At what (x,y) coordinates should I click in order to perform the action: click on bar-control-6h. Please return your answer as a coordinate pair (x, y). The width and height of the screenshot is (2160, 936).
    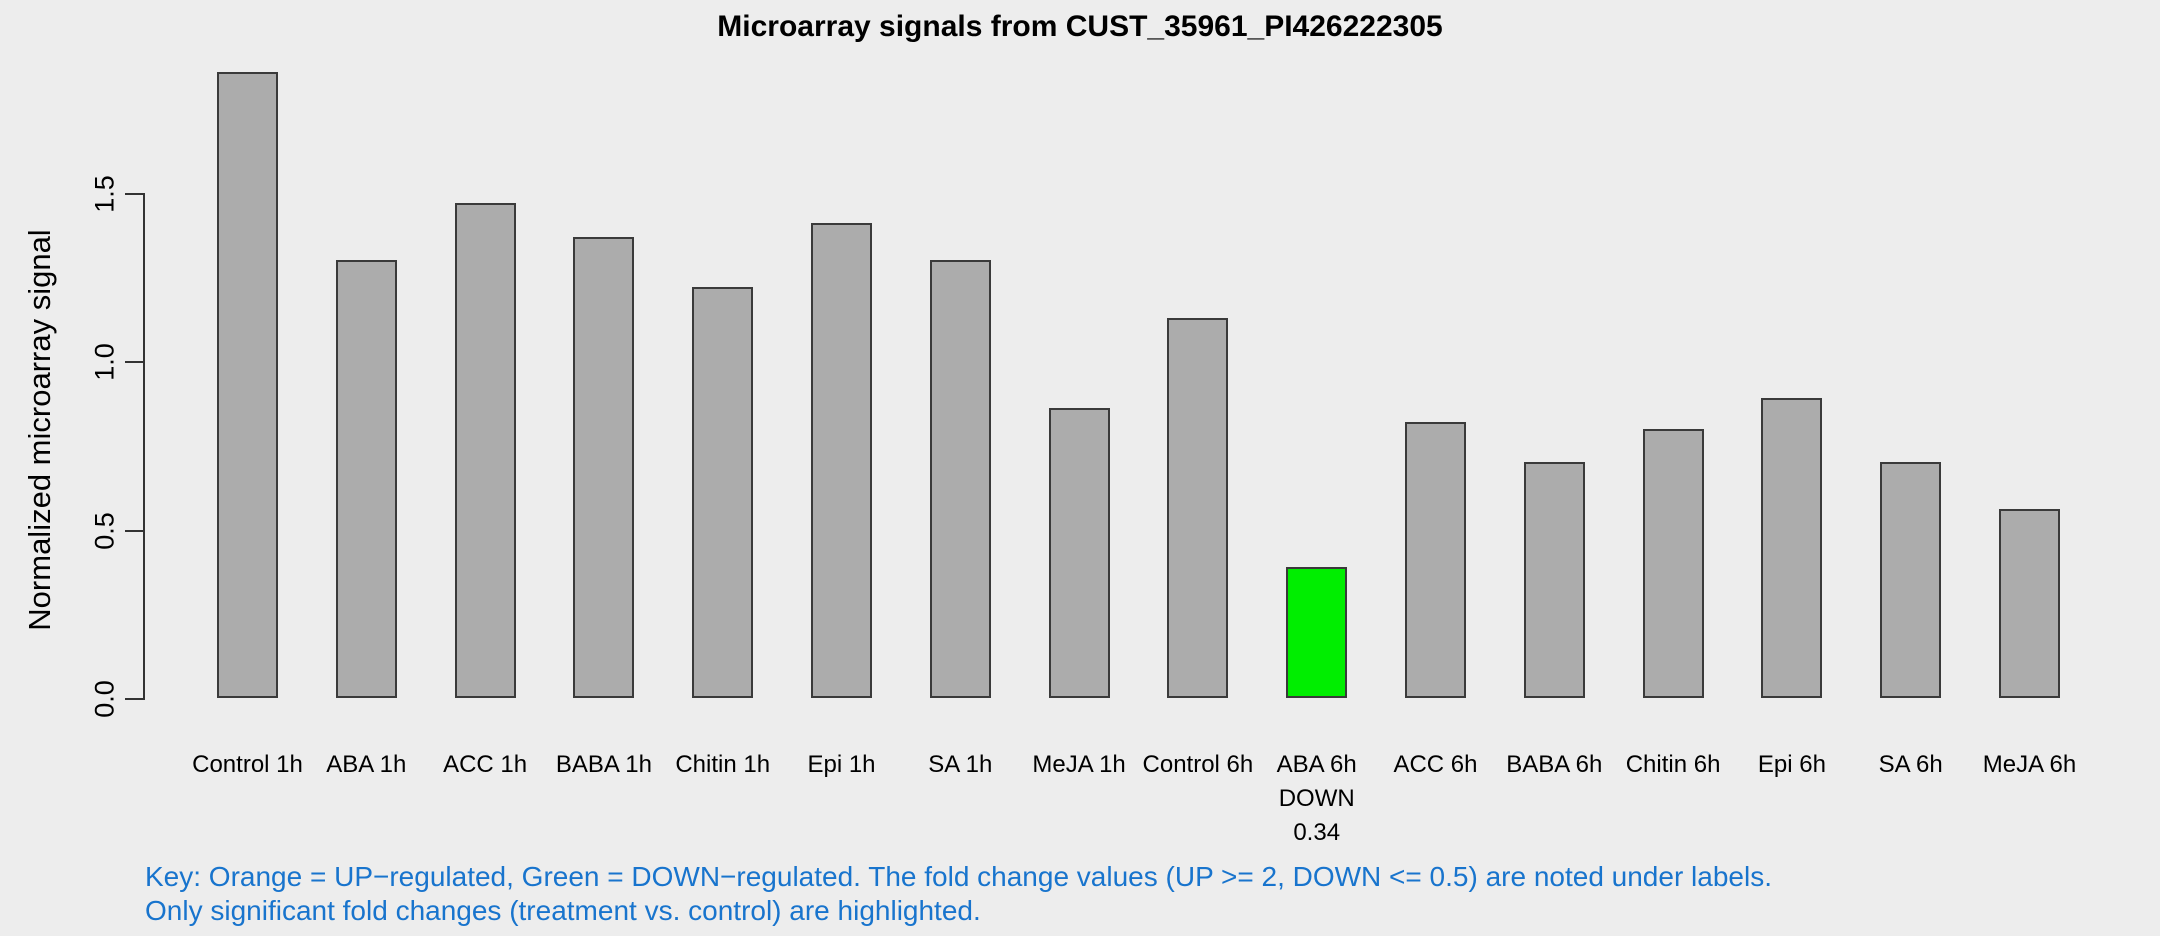
    Looking at the image, I should click on (1198, 507).